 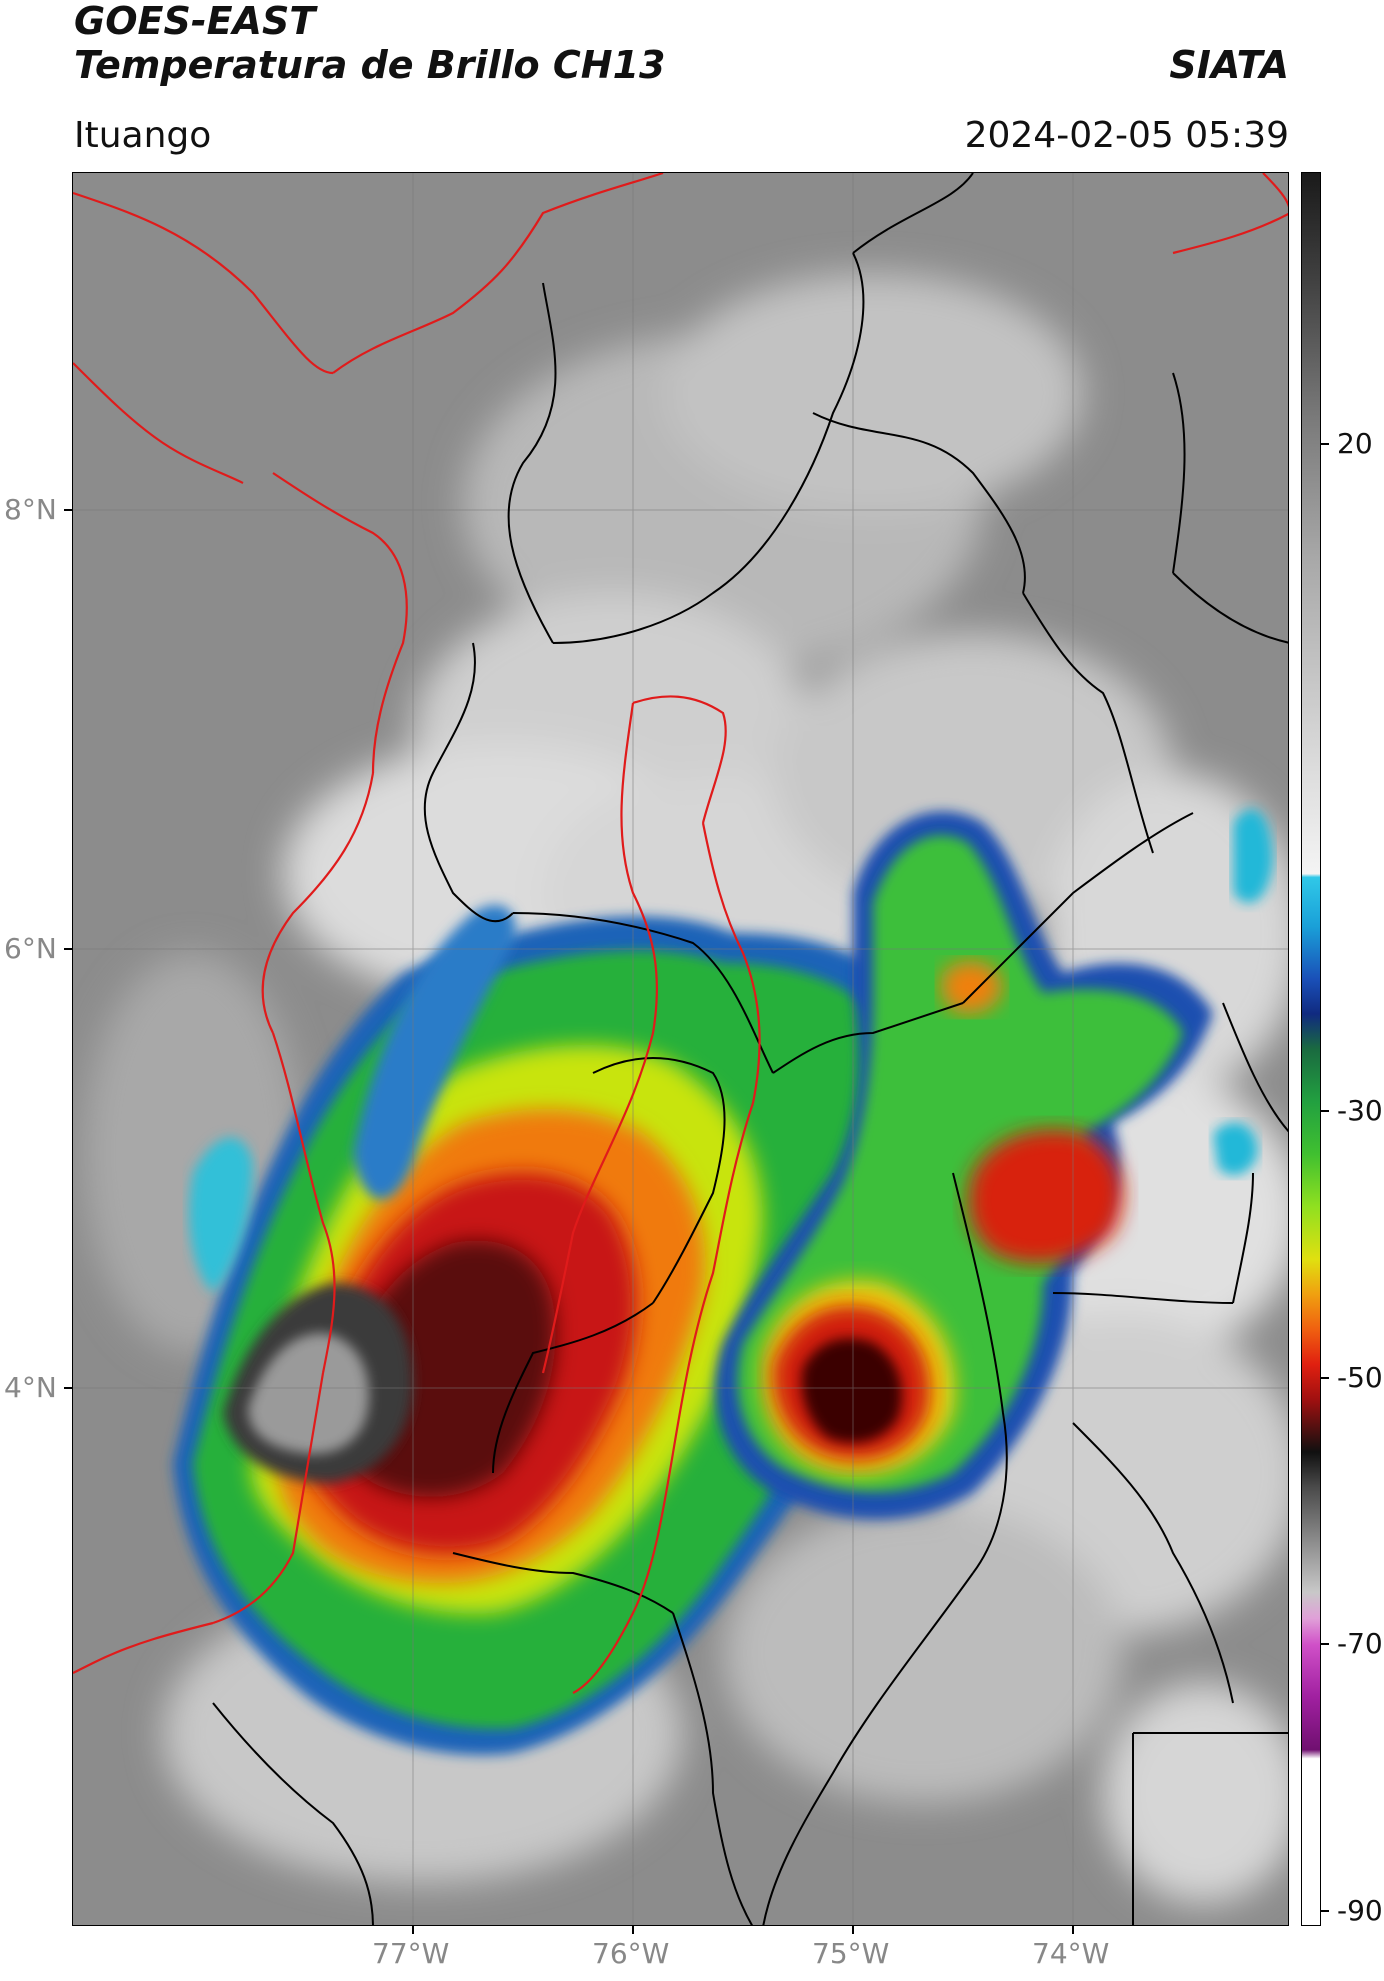 I want to click on lon-tick-76W, so click(x=633, y=1930).